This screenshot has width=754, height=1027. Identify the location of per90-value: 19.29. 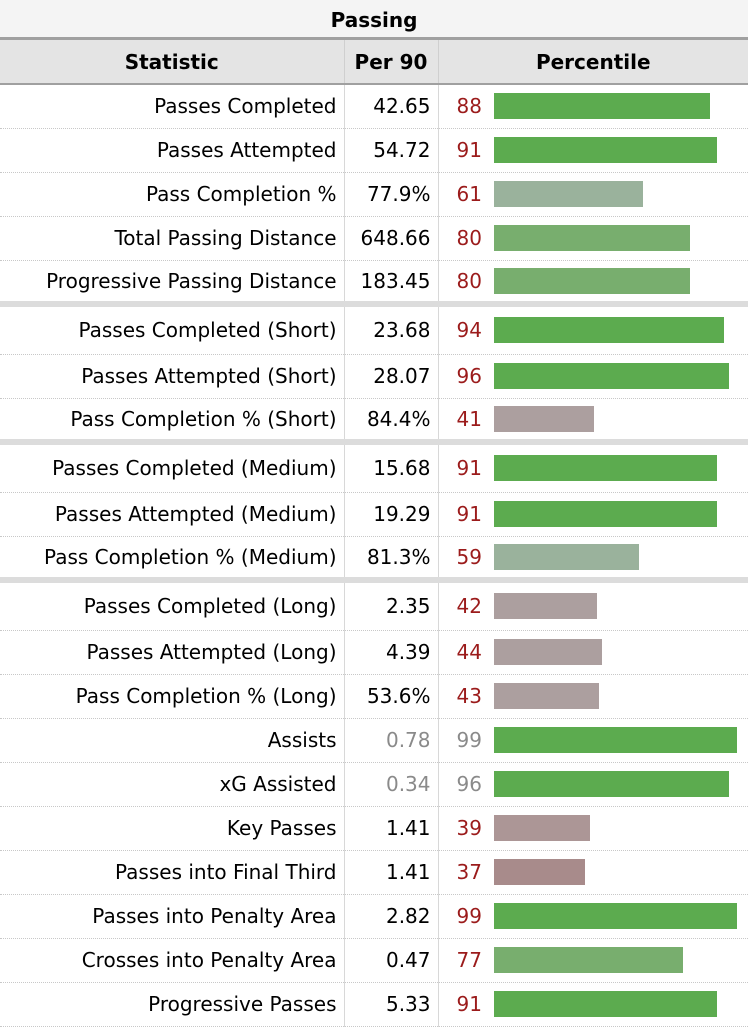
(391, 514).